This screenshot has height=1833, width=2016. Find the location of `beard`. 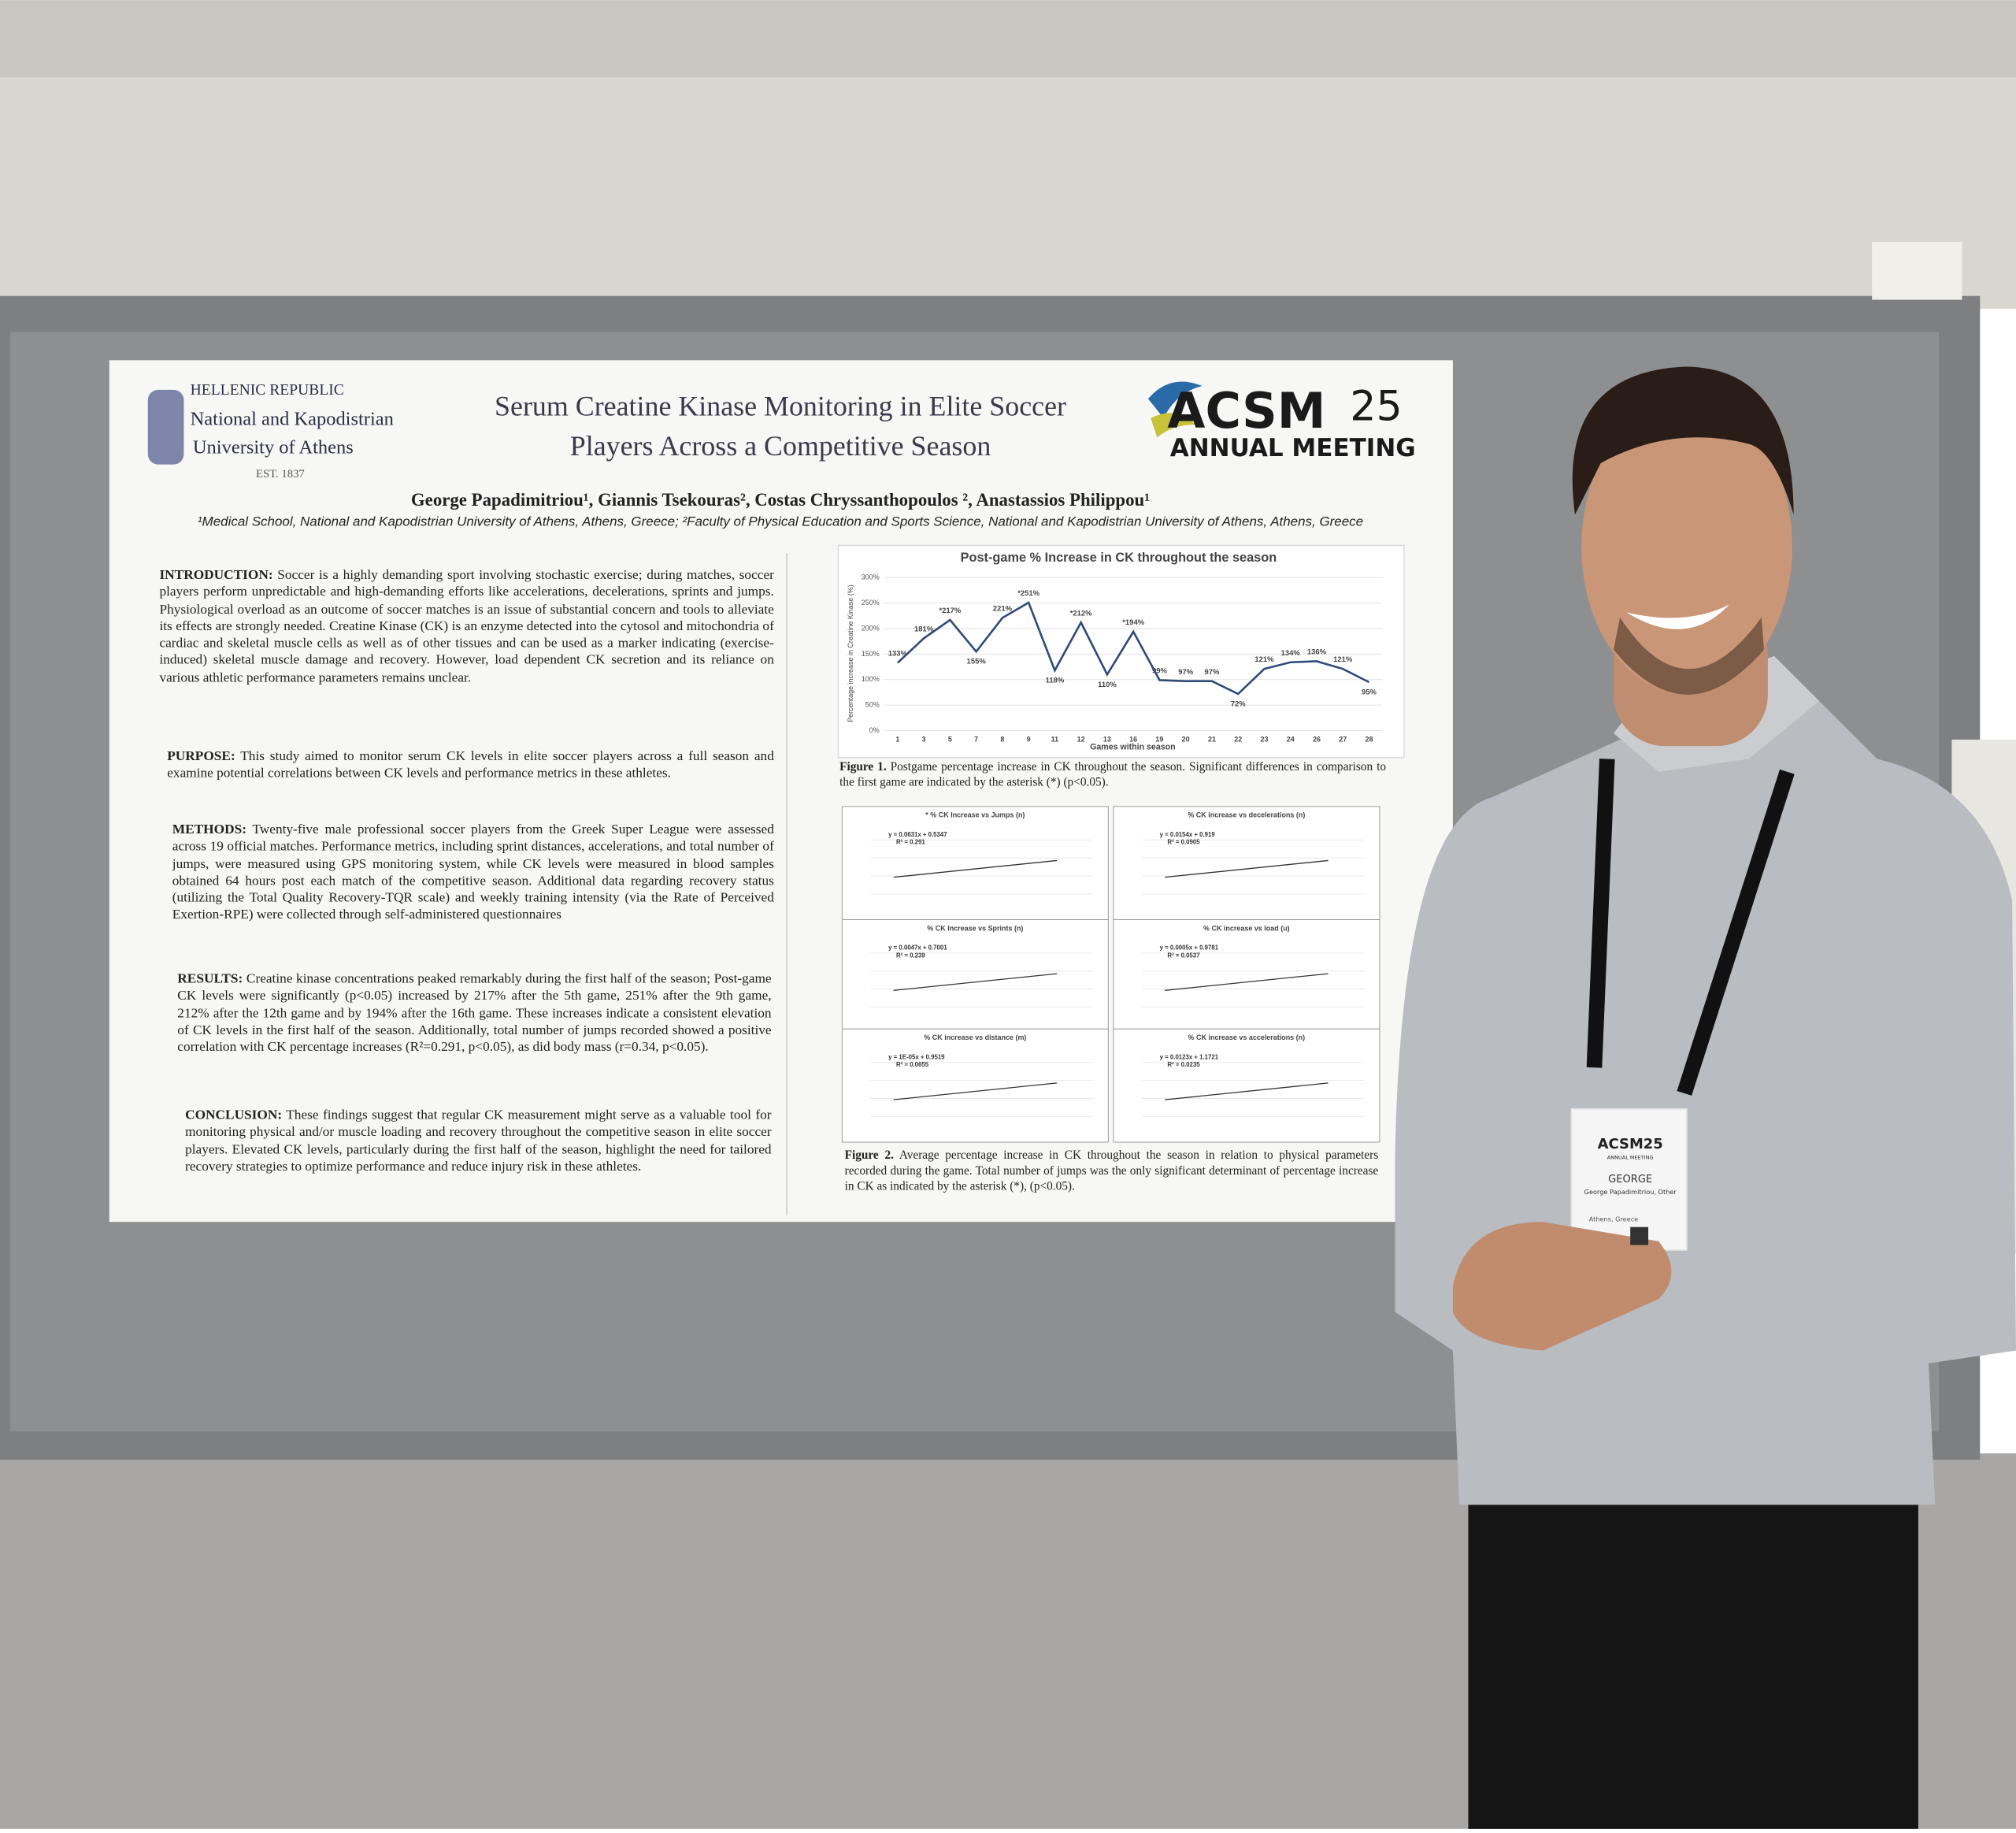

beard is located at coordinates (1688, 656).